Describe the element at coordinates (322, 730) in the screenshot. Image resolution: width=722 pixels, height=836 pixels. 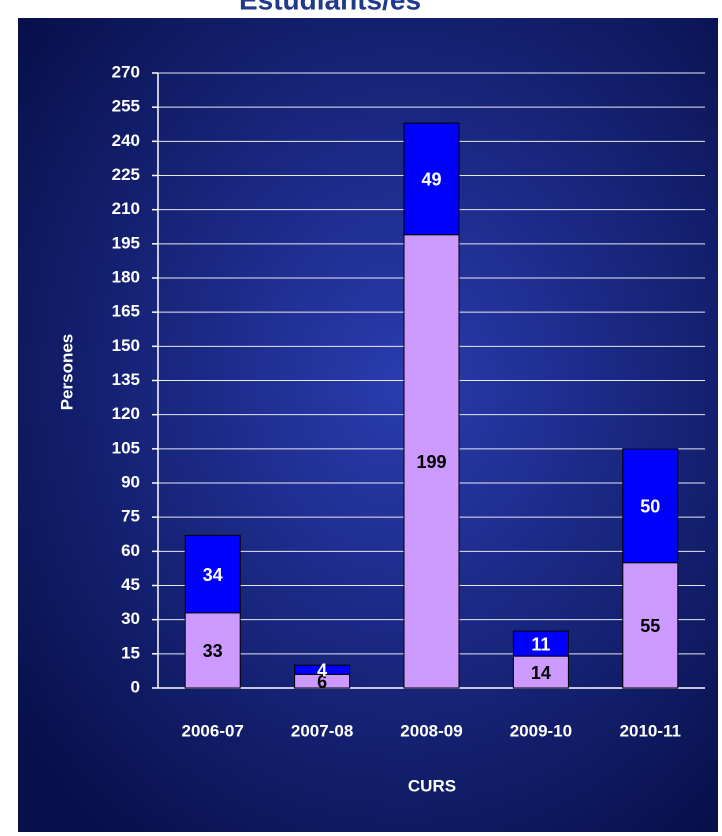
I see `x-tick-label: 2007-08` at that location.